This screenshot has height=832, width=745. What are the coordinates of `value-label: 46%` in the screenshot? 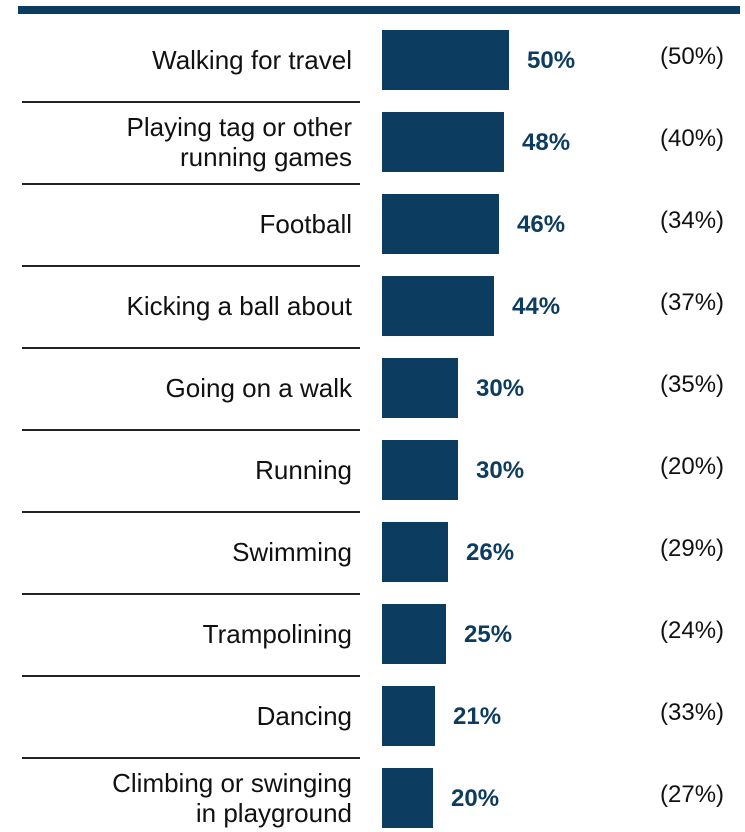 It's located at (541, 224).